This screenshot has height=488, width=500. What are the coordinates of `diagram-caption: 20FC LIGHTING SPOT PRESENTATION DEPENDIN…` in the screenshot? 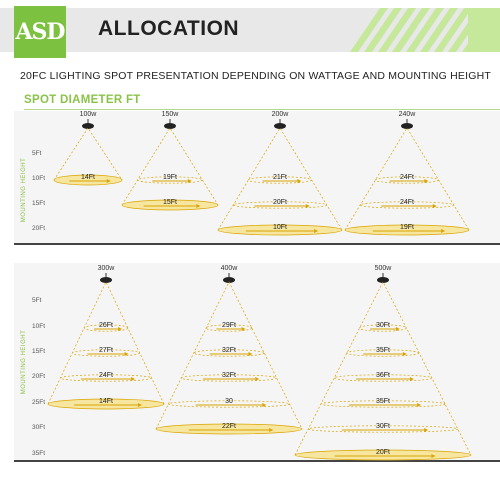 It's located at (255, 76).